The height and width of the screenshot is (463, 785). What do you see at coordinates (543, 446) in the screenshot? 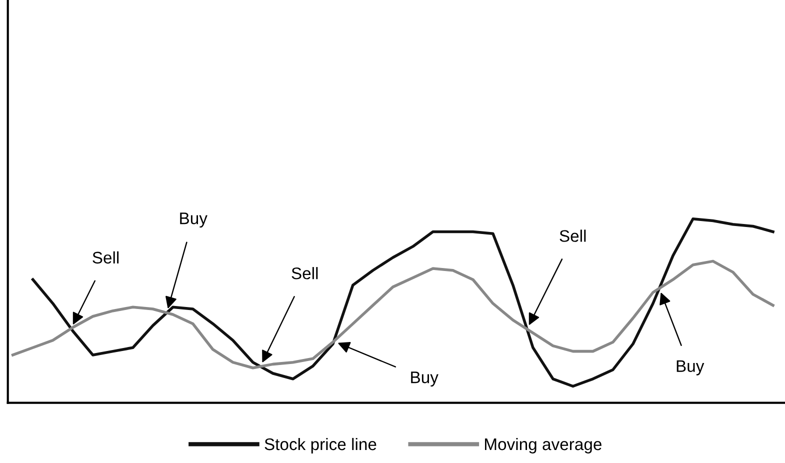
I see `legend-label: Moving average` at bounding box center [543, 446].